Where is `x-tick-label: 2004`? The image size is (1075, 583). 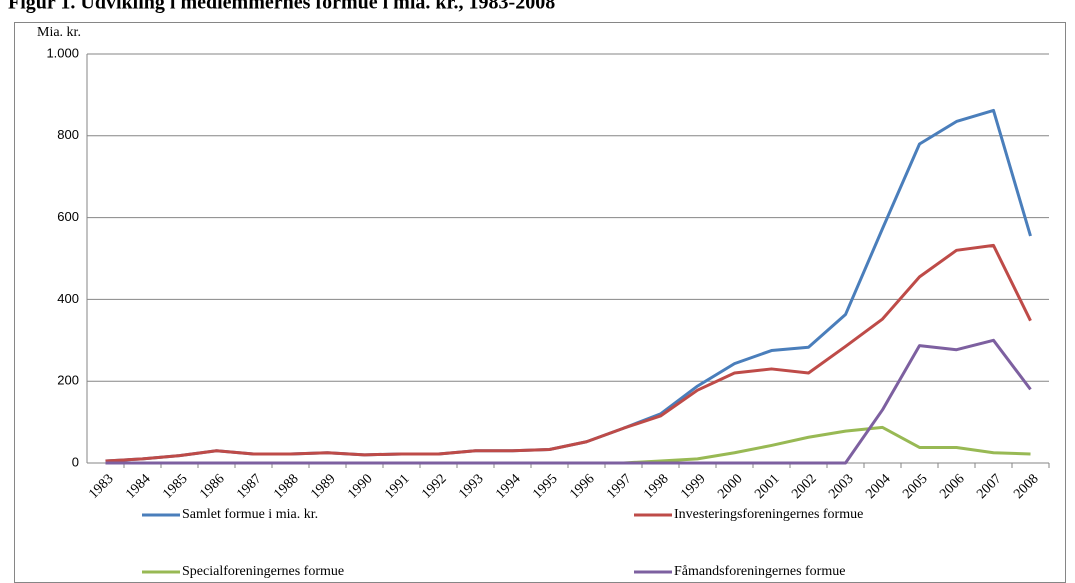 x-tick-label: 2004 is located at coordinates (878, 486).